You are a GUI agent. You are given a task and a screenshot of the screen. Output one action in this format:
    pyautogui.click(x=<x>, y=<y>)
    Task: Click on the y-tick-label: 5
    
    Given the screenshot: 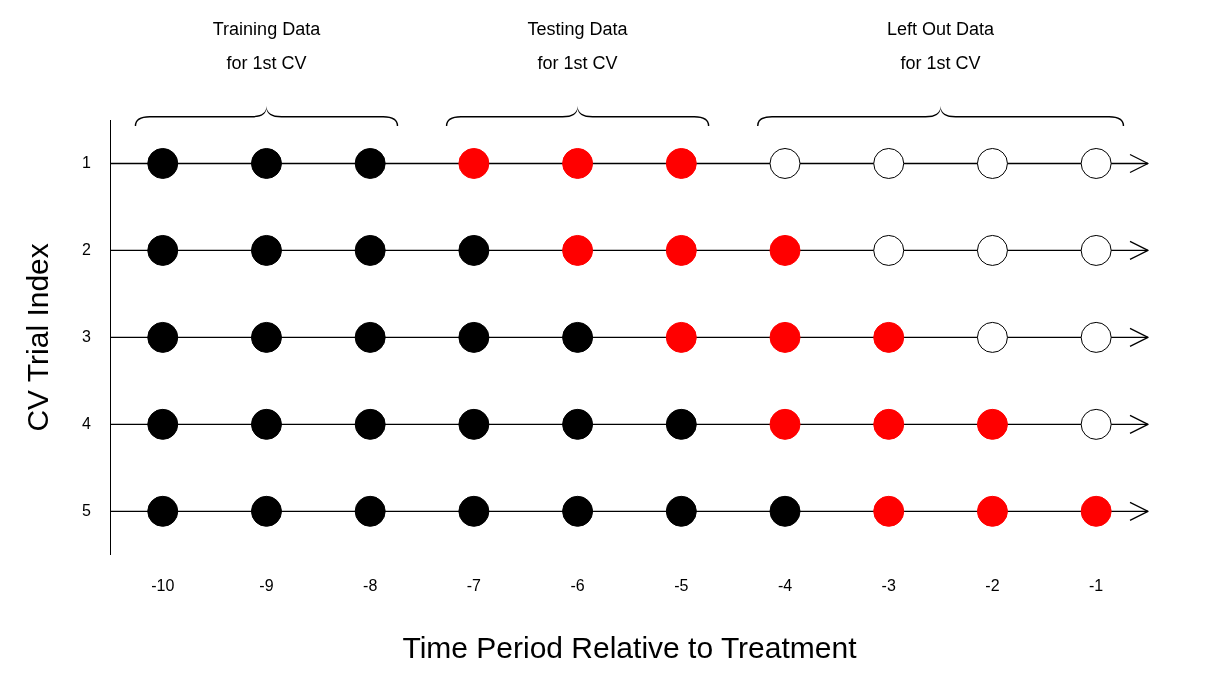 What is the action you would take?
    pyautogui.click(x=86, y=510)
    